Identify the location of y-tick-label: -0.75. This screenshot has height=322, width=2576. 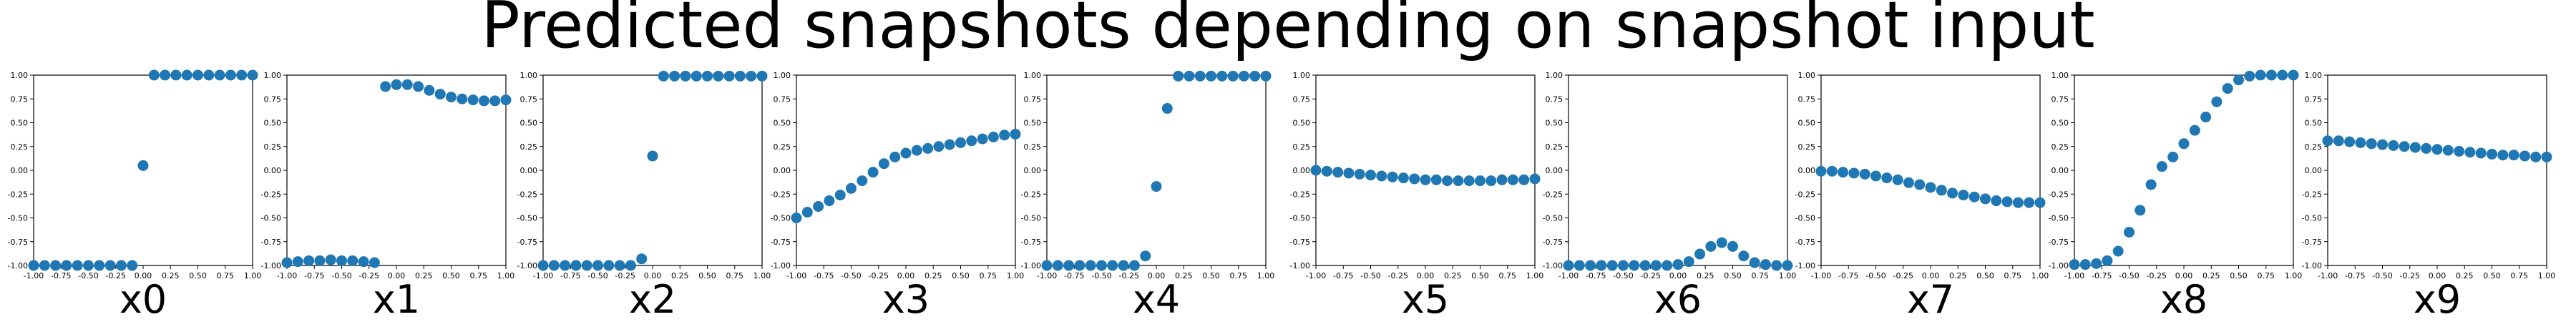
(2312, 242).